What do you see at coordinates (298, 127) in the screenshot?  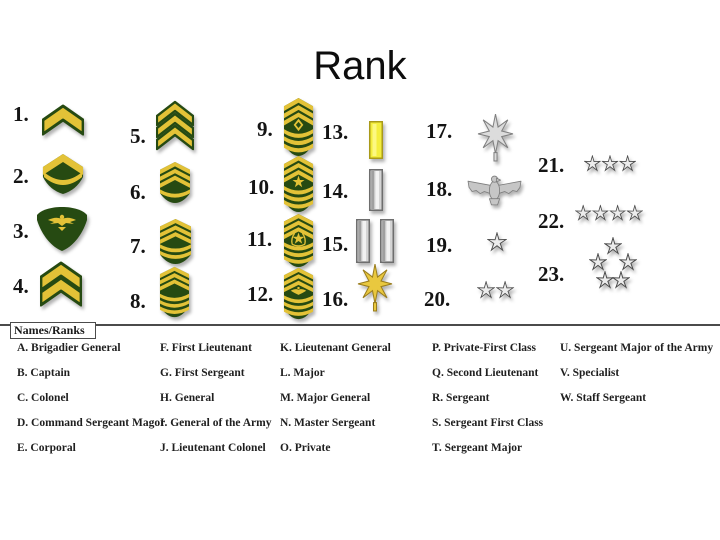 I see `chevrons-rockers-diamond-icon` at bounding box center [298, 127].